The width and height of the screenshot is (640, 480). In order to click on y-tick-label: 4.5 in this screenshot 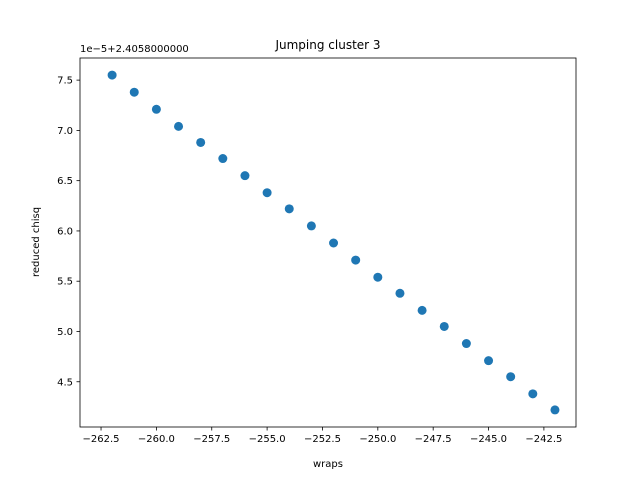, I will do `click(65, 382)`.